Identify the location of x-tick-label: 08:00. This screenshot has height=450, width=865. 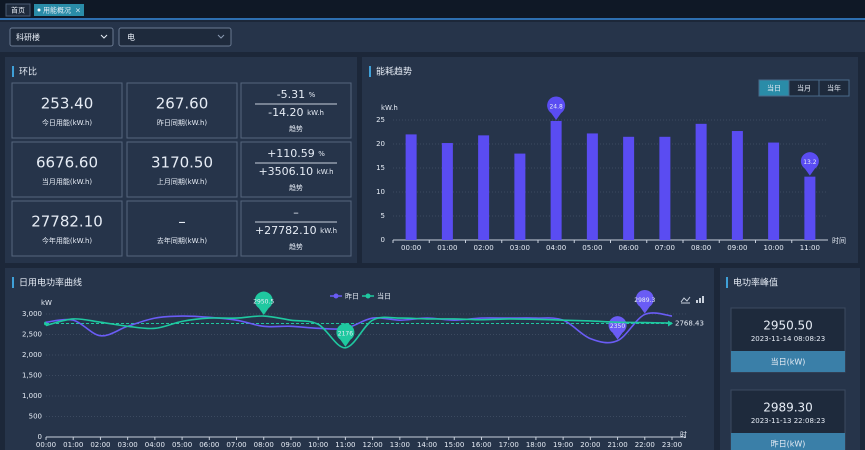
(264, 445).